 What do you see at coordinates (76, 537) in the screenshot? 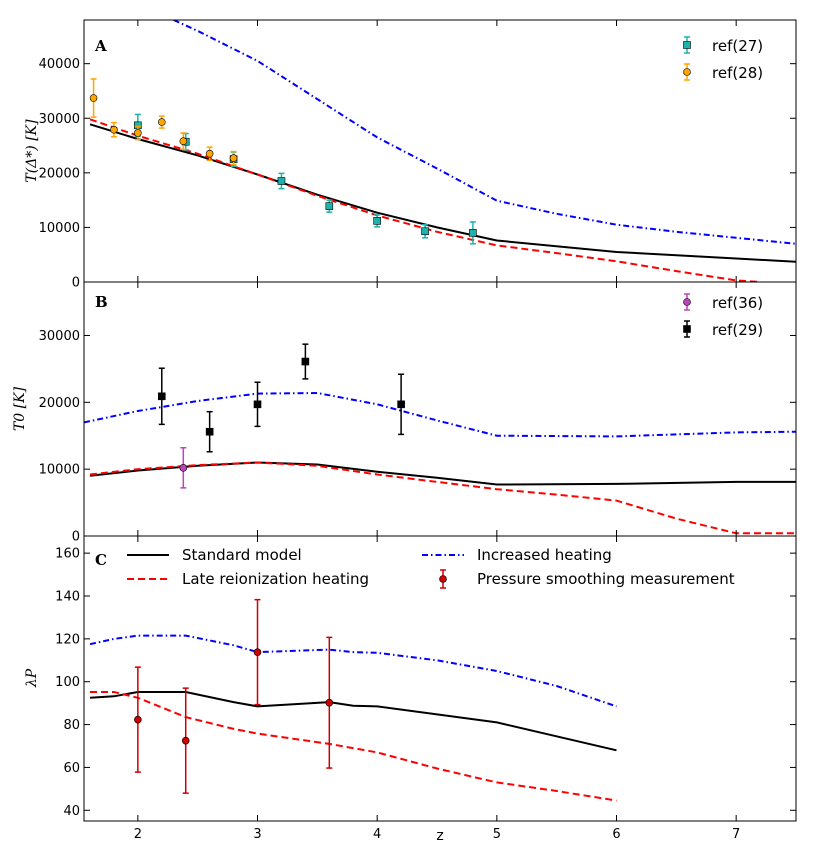
I see `panel-b-ytick-label: 0` at bounding box center [76, 537].